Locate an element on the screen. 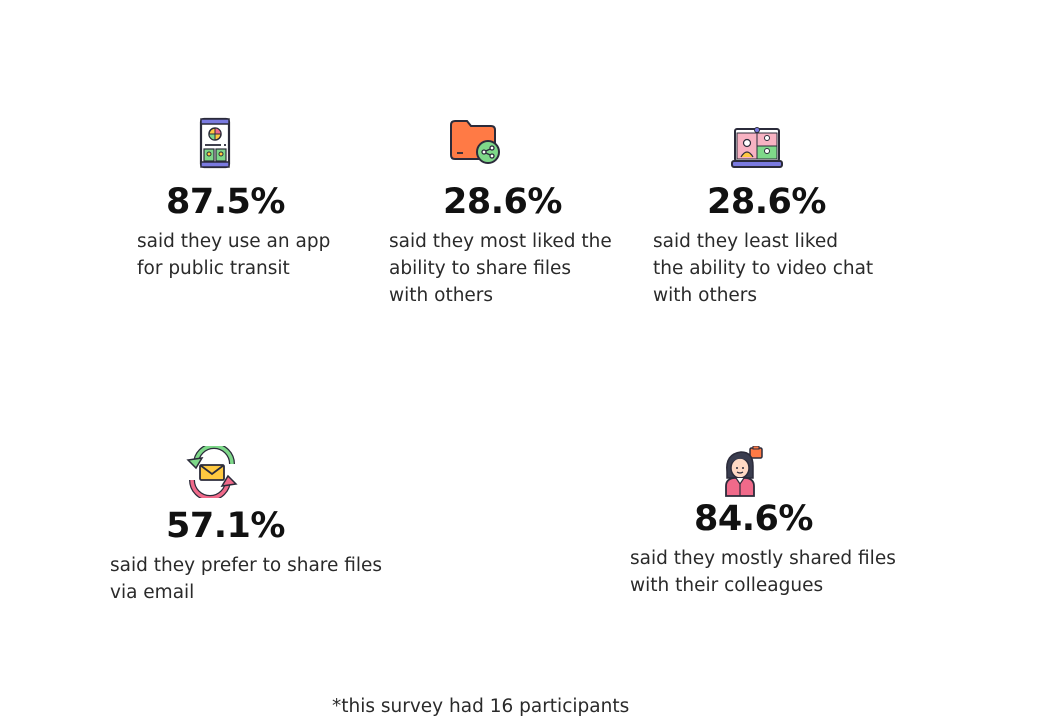 The width and height of the screenshot is (1040, 721). stat-value: 87.5% is located at coordinates (225, 202).